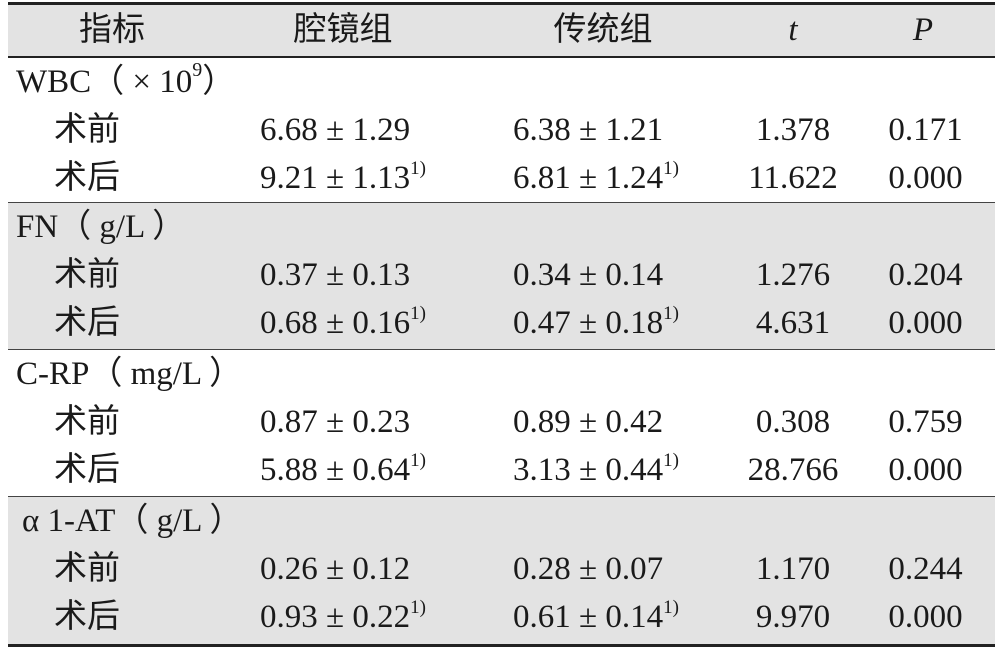  I want to click on trad-value: 0.89 ± 0.42, so click(588, 422).